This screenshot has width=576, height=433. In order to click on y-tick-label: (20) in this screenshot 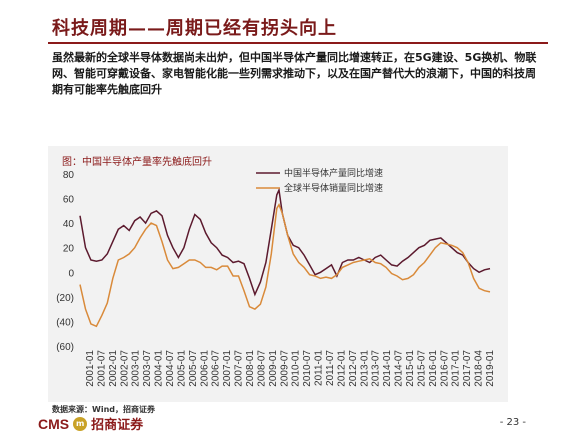, I will do `click(65, 298)`.